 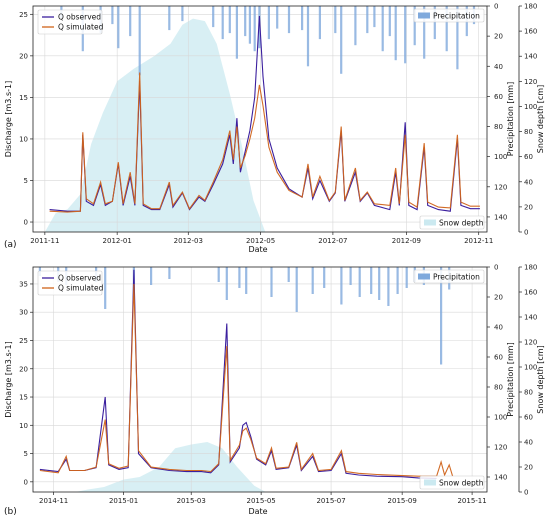 What do you see at coordinates (332, 241) in the screenshot?
I see `x-tick-label: 2012-07` at bounding box center [332, 241].